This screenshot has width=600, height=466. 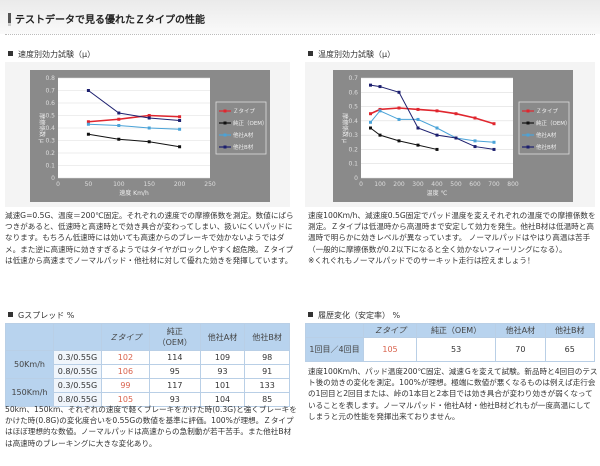 What do you see at coordinates (267, 371) in the screenshot?
I see `cell-b: 91` at bounding box center [267, 371].